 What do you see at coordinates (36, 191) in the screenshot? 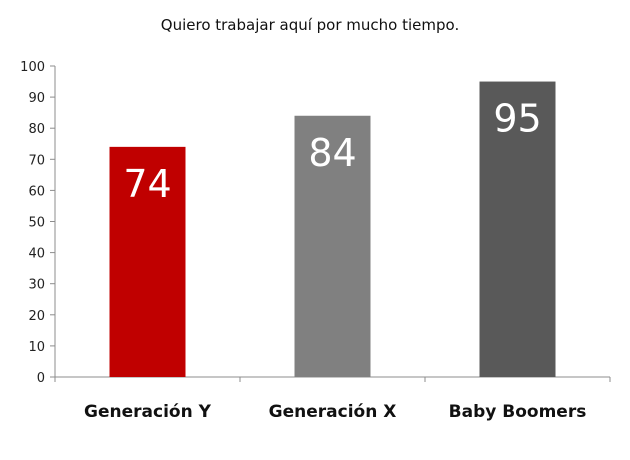
I see `y-tick-label: 60` at bounding box center [36, 191].